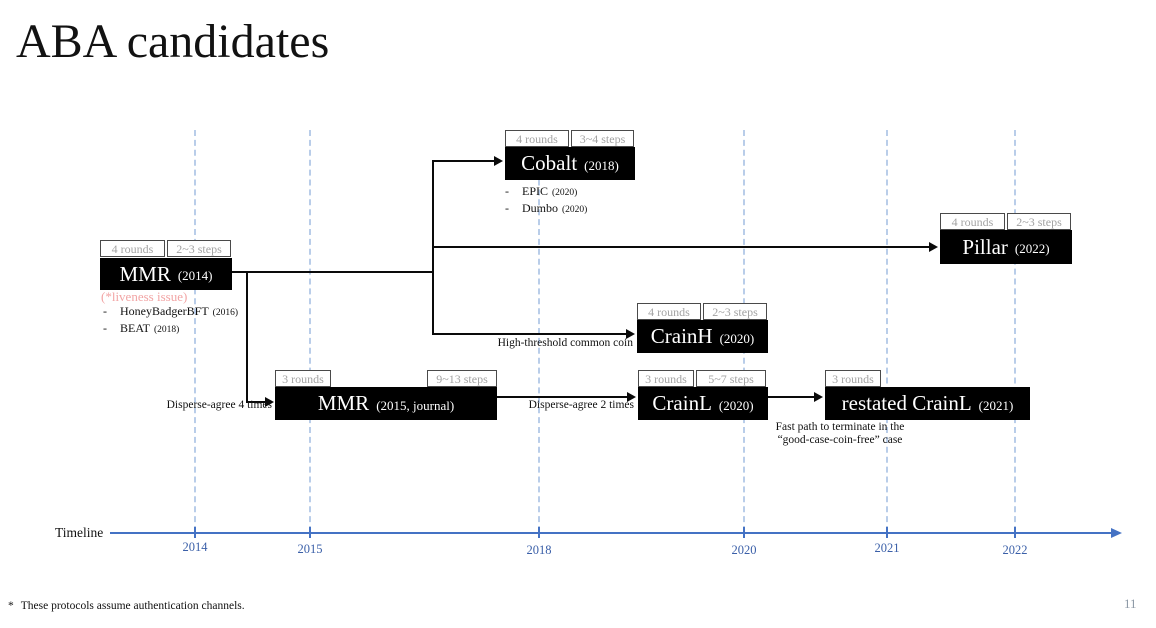  What do you see at coordinates (887, 548) in the screenshot?
I see `year-label-2021: 2021` at bounding box center [887, 548].